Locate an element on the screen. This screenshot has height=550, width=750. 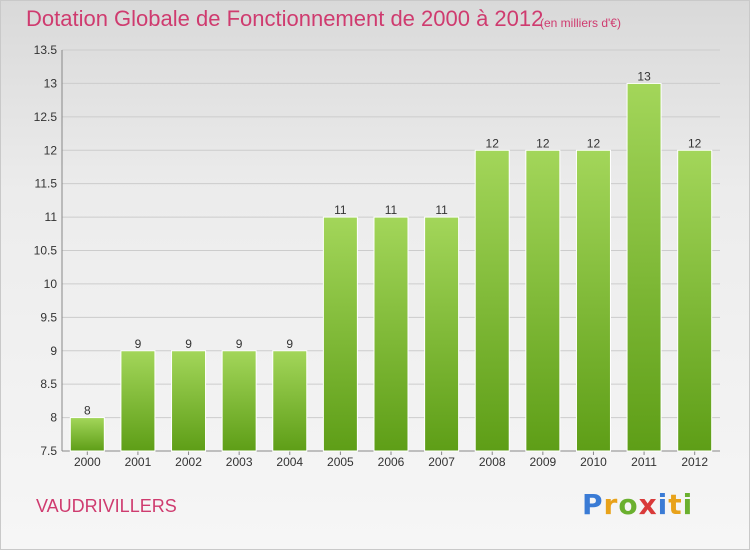
data-label-2008: 12 is located at coordinates (493, 143).